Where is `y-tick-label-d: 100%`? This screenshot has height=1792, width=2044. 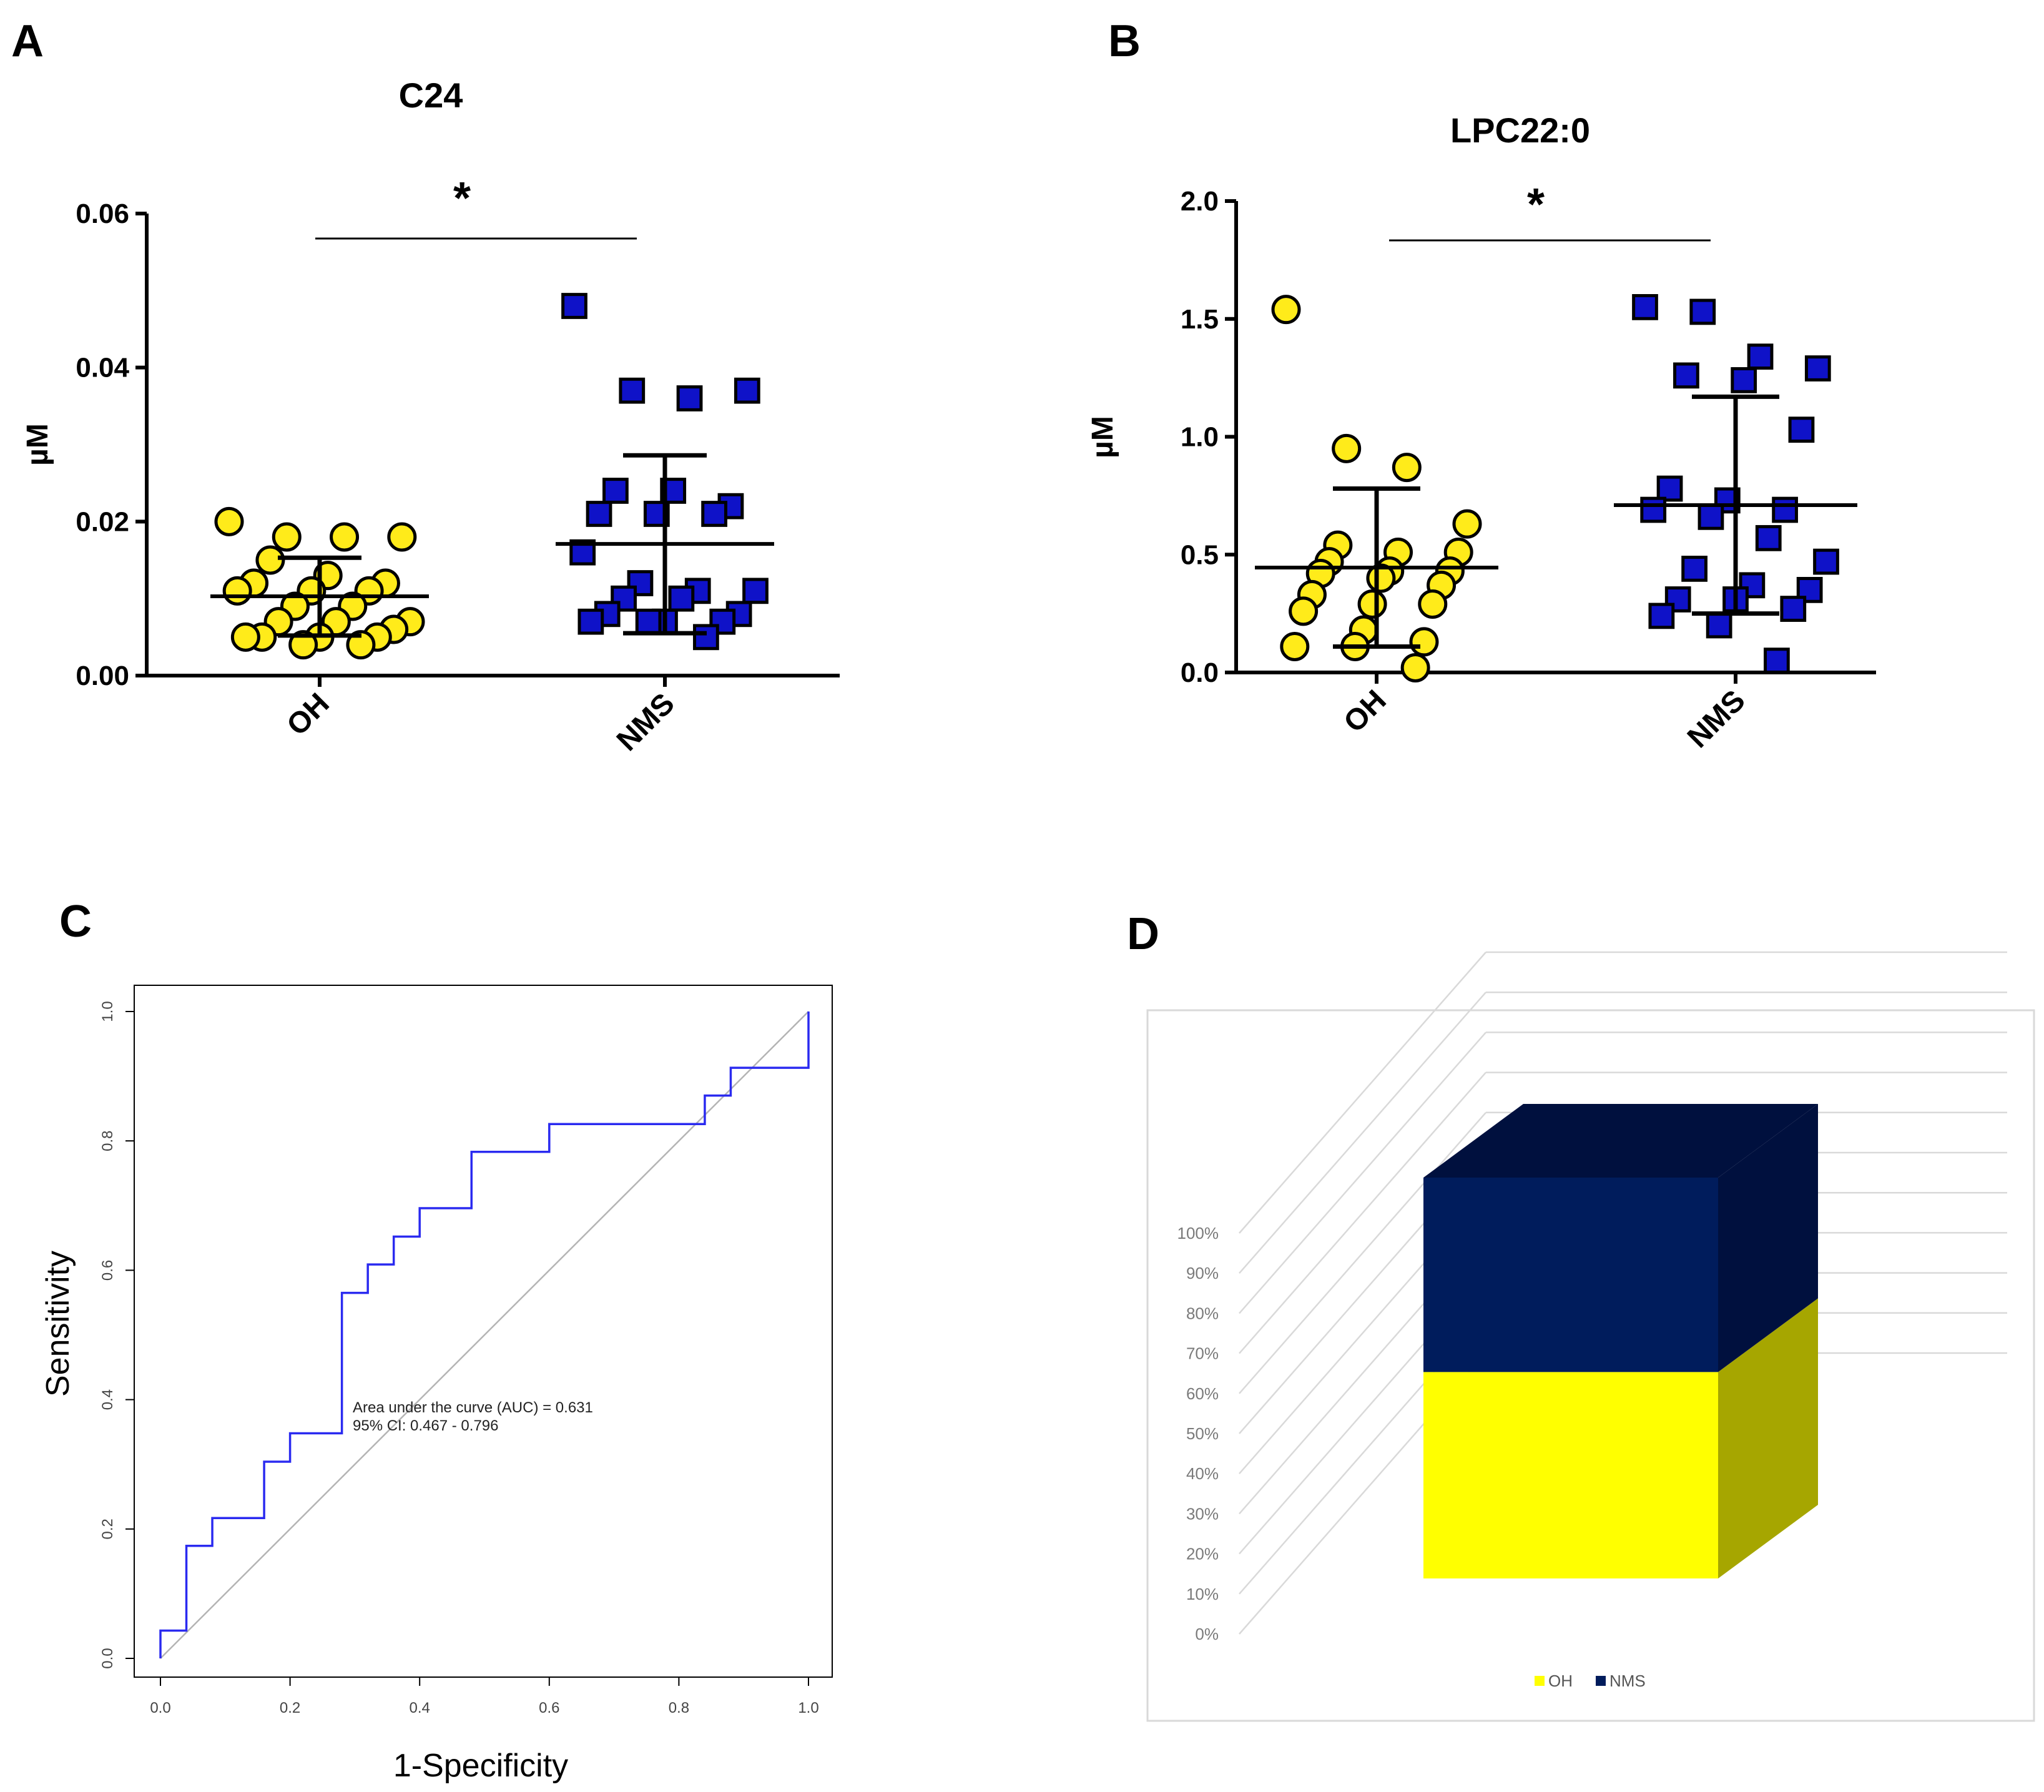
y-tick-label-d: 100% is located at coordinates (1198, 1233).